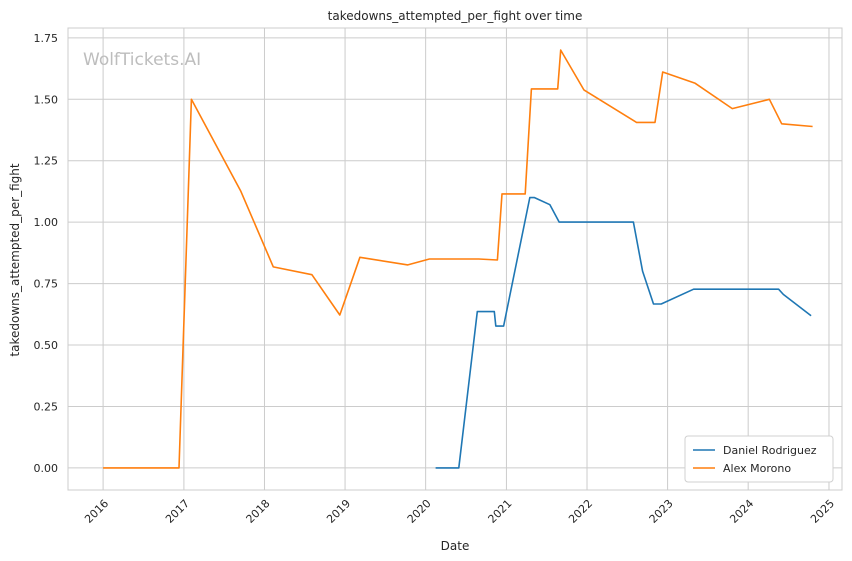  Describe the element at coordinates (455, 546) in the screenshot. I see `x-axis-title: Date` at that location.